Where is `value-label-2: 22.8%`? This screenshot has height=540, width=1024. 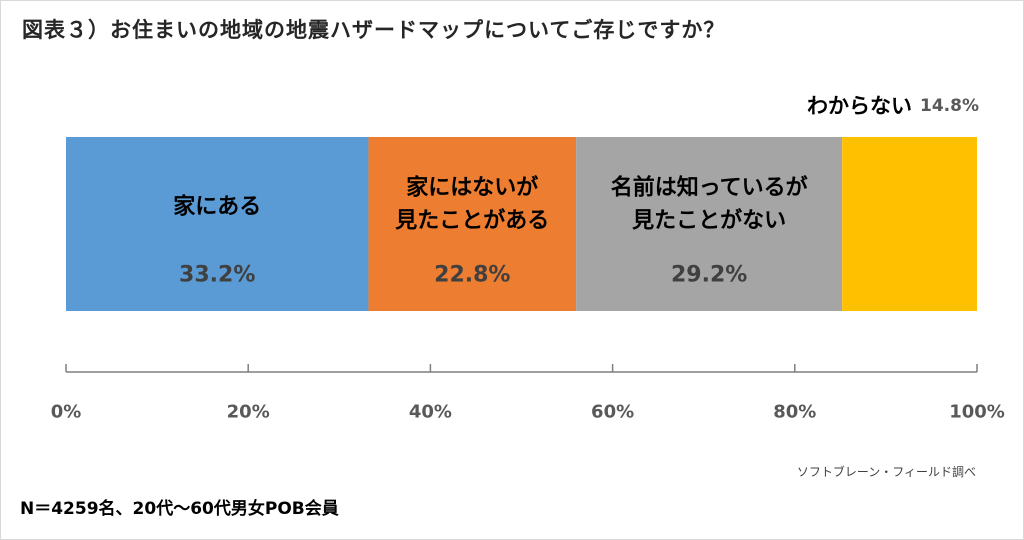
value-label-2: 22.8% is located at coordinates (472, 275).